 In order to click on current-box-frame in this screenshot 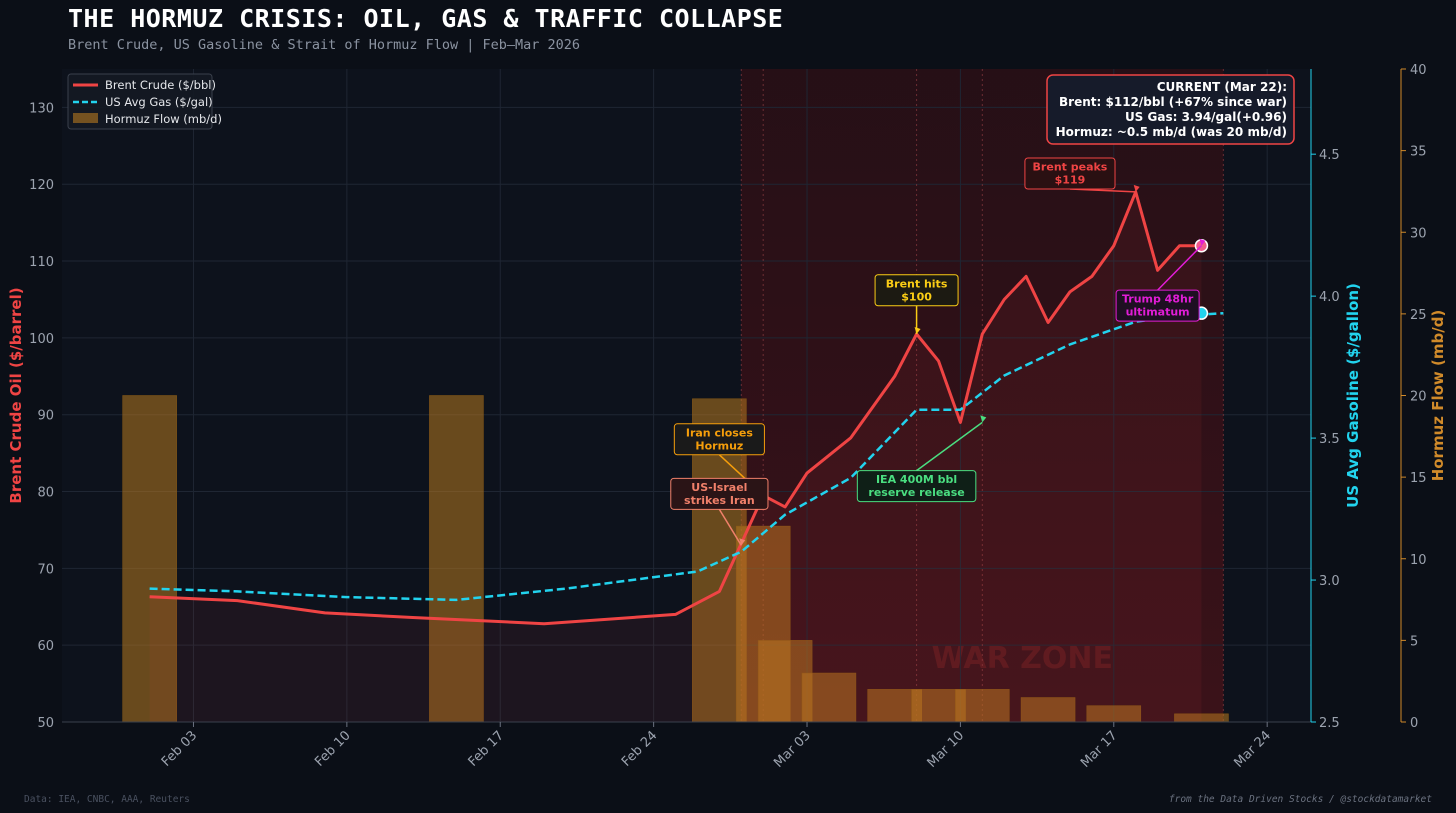, I will do `click(1170, 109)`.